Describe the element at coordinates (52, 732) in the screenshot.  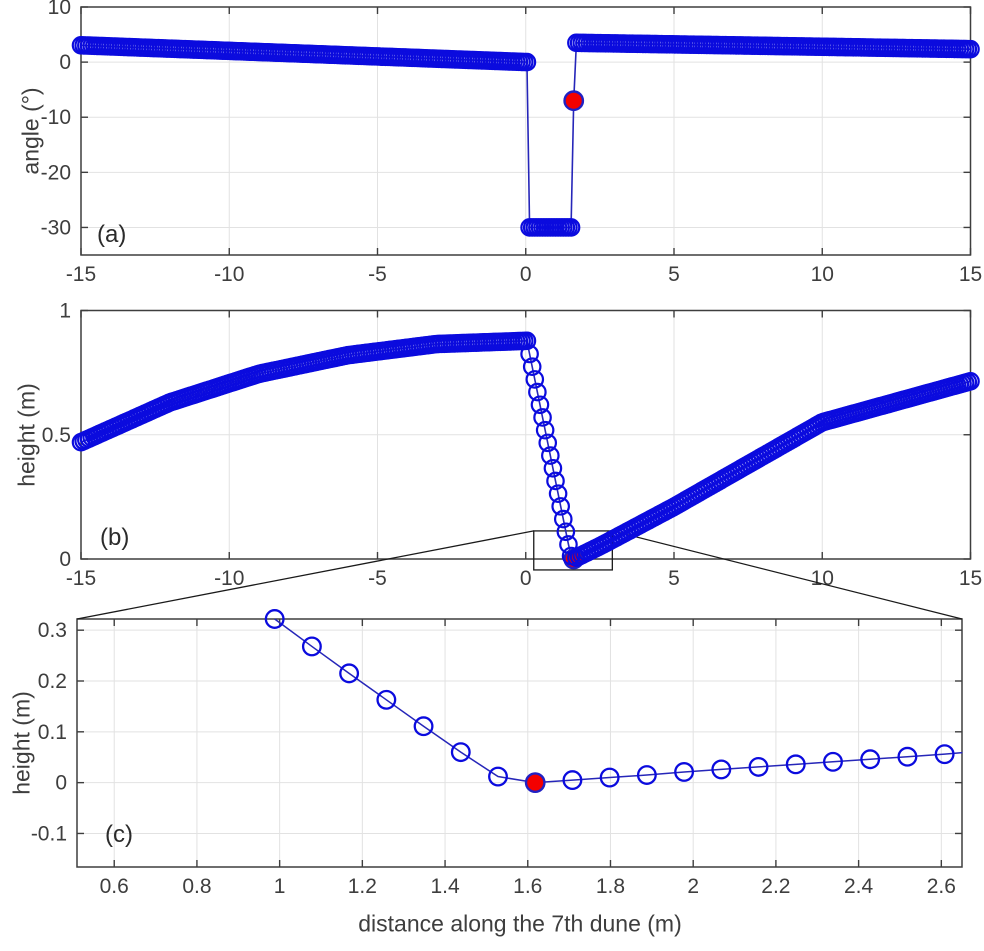
I see `y-tick-label: 0.1` at that location.